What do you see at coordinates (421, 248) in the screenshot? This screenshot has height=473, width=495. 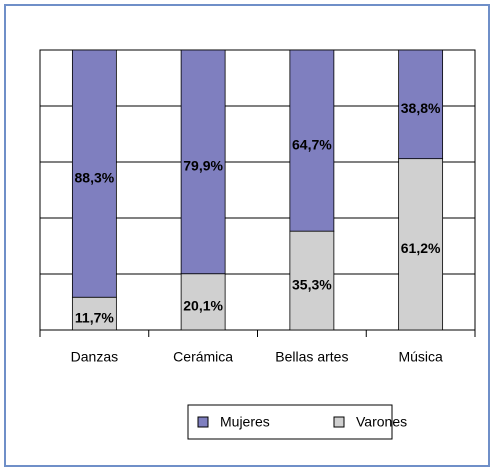 I see `value-label: 61,2%` at bounding box center [421, 248].